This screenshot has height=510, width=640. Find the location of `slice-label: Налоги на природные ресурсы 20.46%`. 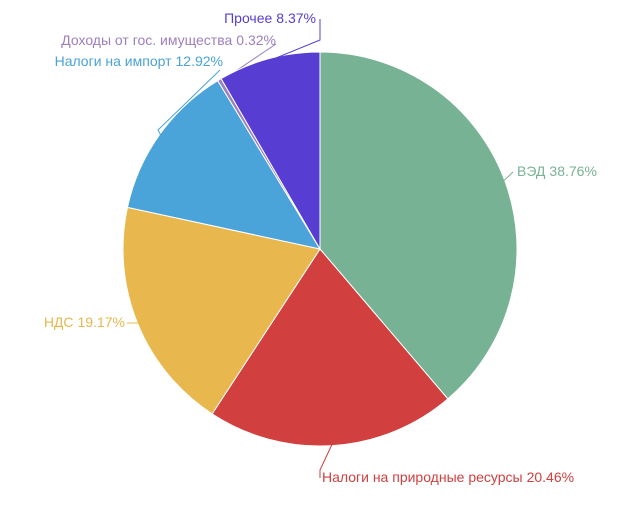

slice-label: Налоги на природные ресурсы 20.46% is located at coordinates (448, 477).